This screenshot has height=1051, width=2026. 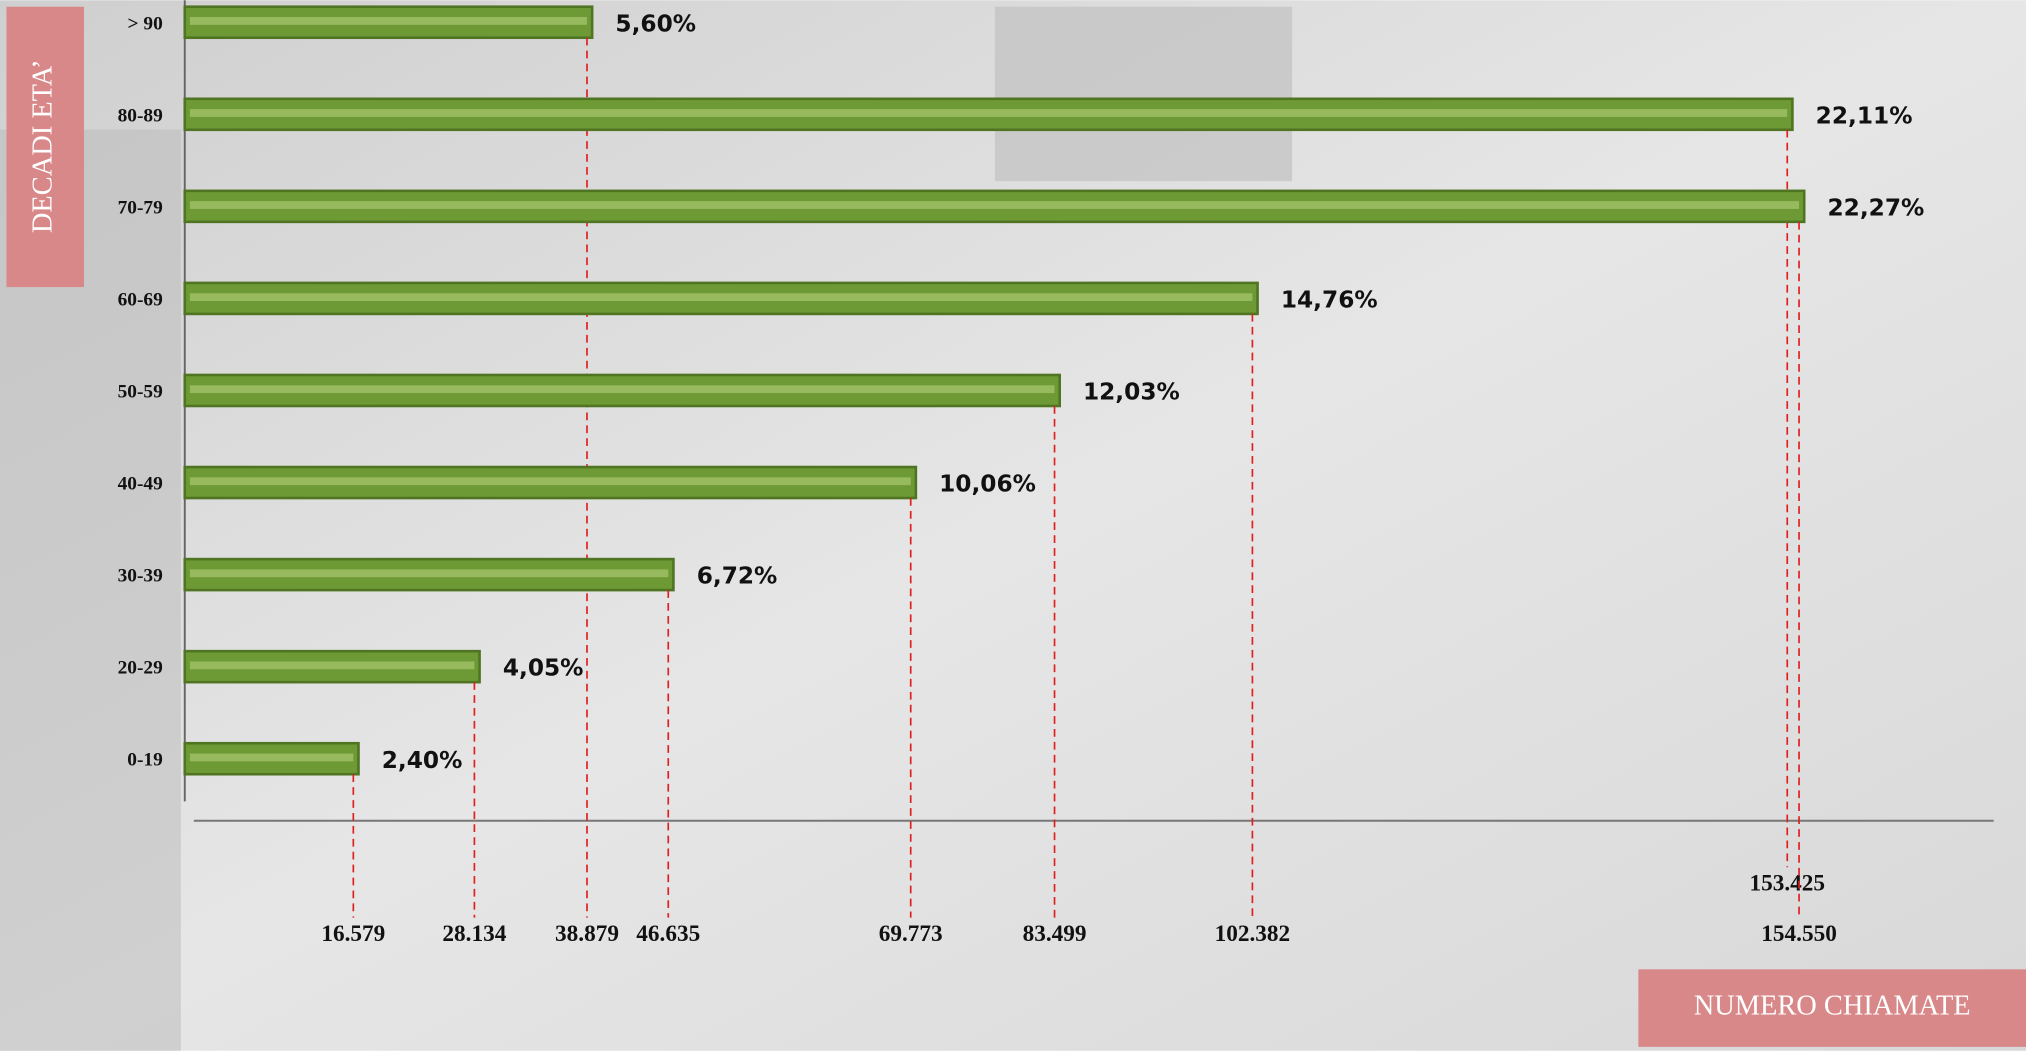 What do you see at coordinates (543, 668) in the screenshot?
I see `percentage-label: 4,05%` at bounding box center [543, 668].